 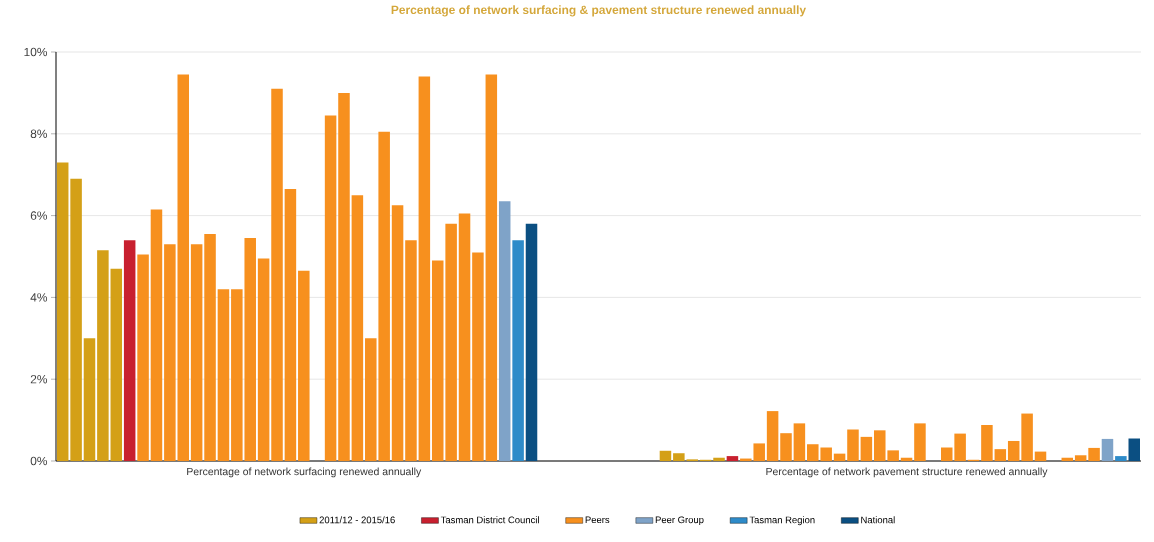 What do you see at coordinates (39, 461) in the screenshot?
I see `y-tick-label: 0%` at bounding box center [39, 461].